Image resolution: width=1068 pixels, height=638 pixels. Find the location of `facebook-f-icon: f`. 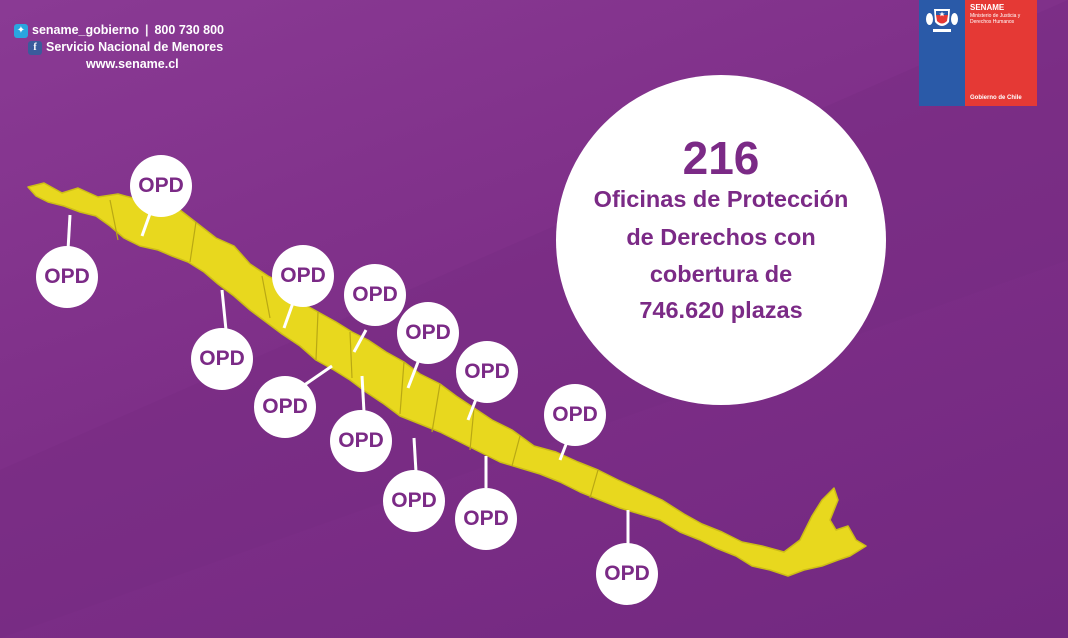

facebook-f-icon: f is located at coordinates (35, 47).